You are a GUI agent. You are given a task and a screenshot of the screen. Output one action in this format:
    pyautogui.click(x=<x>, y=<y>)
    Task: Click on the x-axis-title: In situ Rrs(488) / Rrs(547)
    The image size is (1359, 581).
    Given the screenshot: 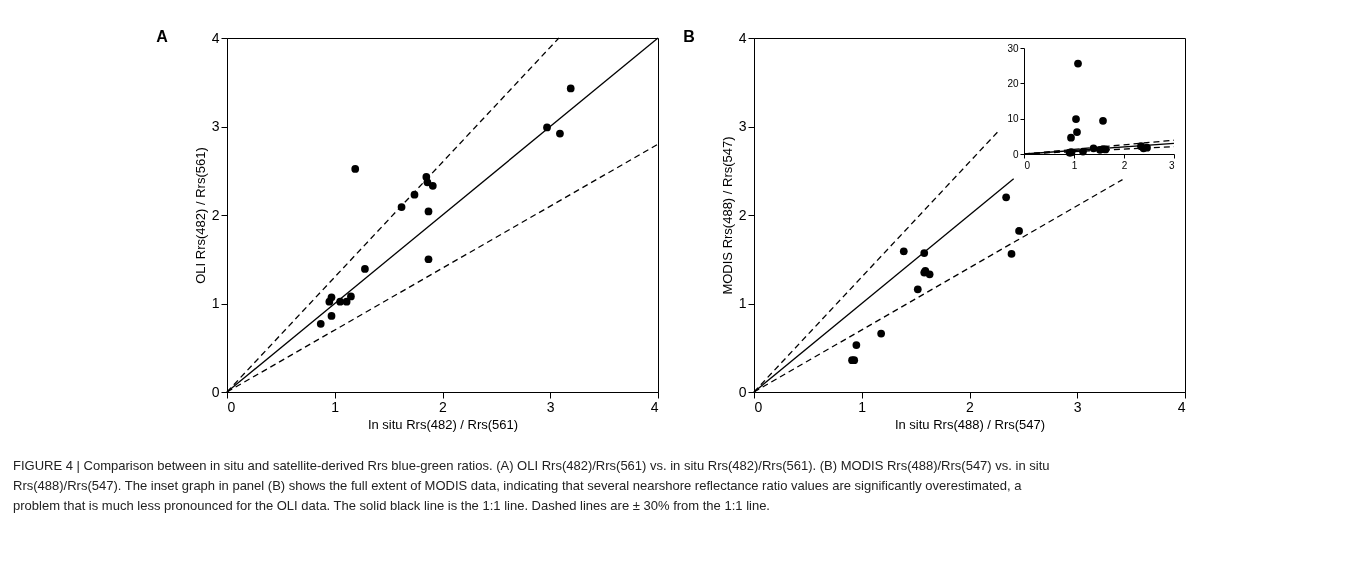 What is the action you would take?
    pyautogui.click(x=970, y=424)
    